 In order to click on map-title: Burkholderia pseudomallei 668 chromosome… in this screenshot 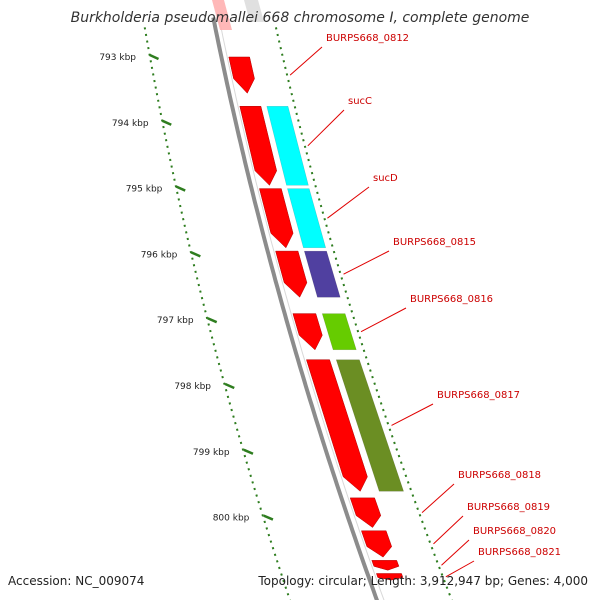, I will do `click(300, 18)`.